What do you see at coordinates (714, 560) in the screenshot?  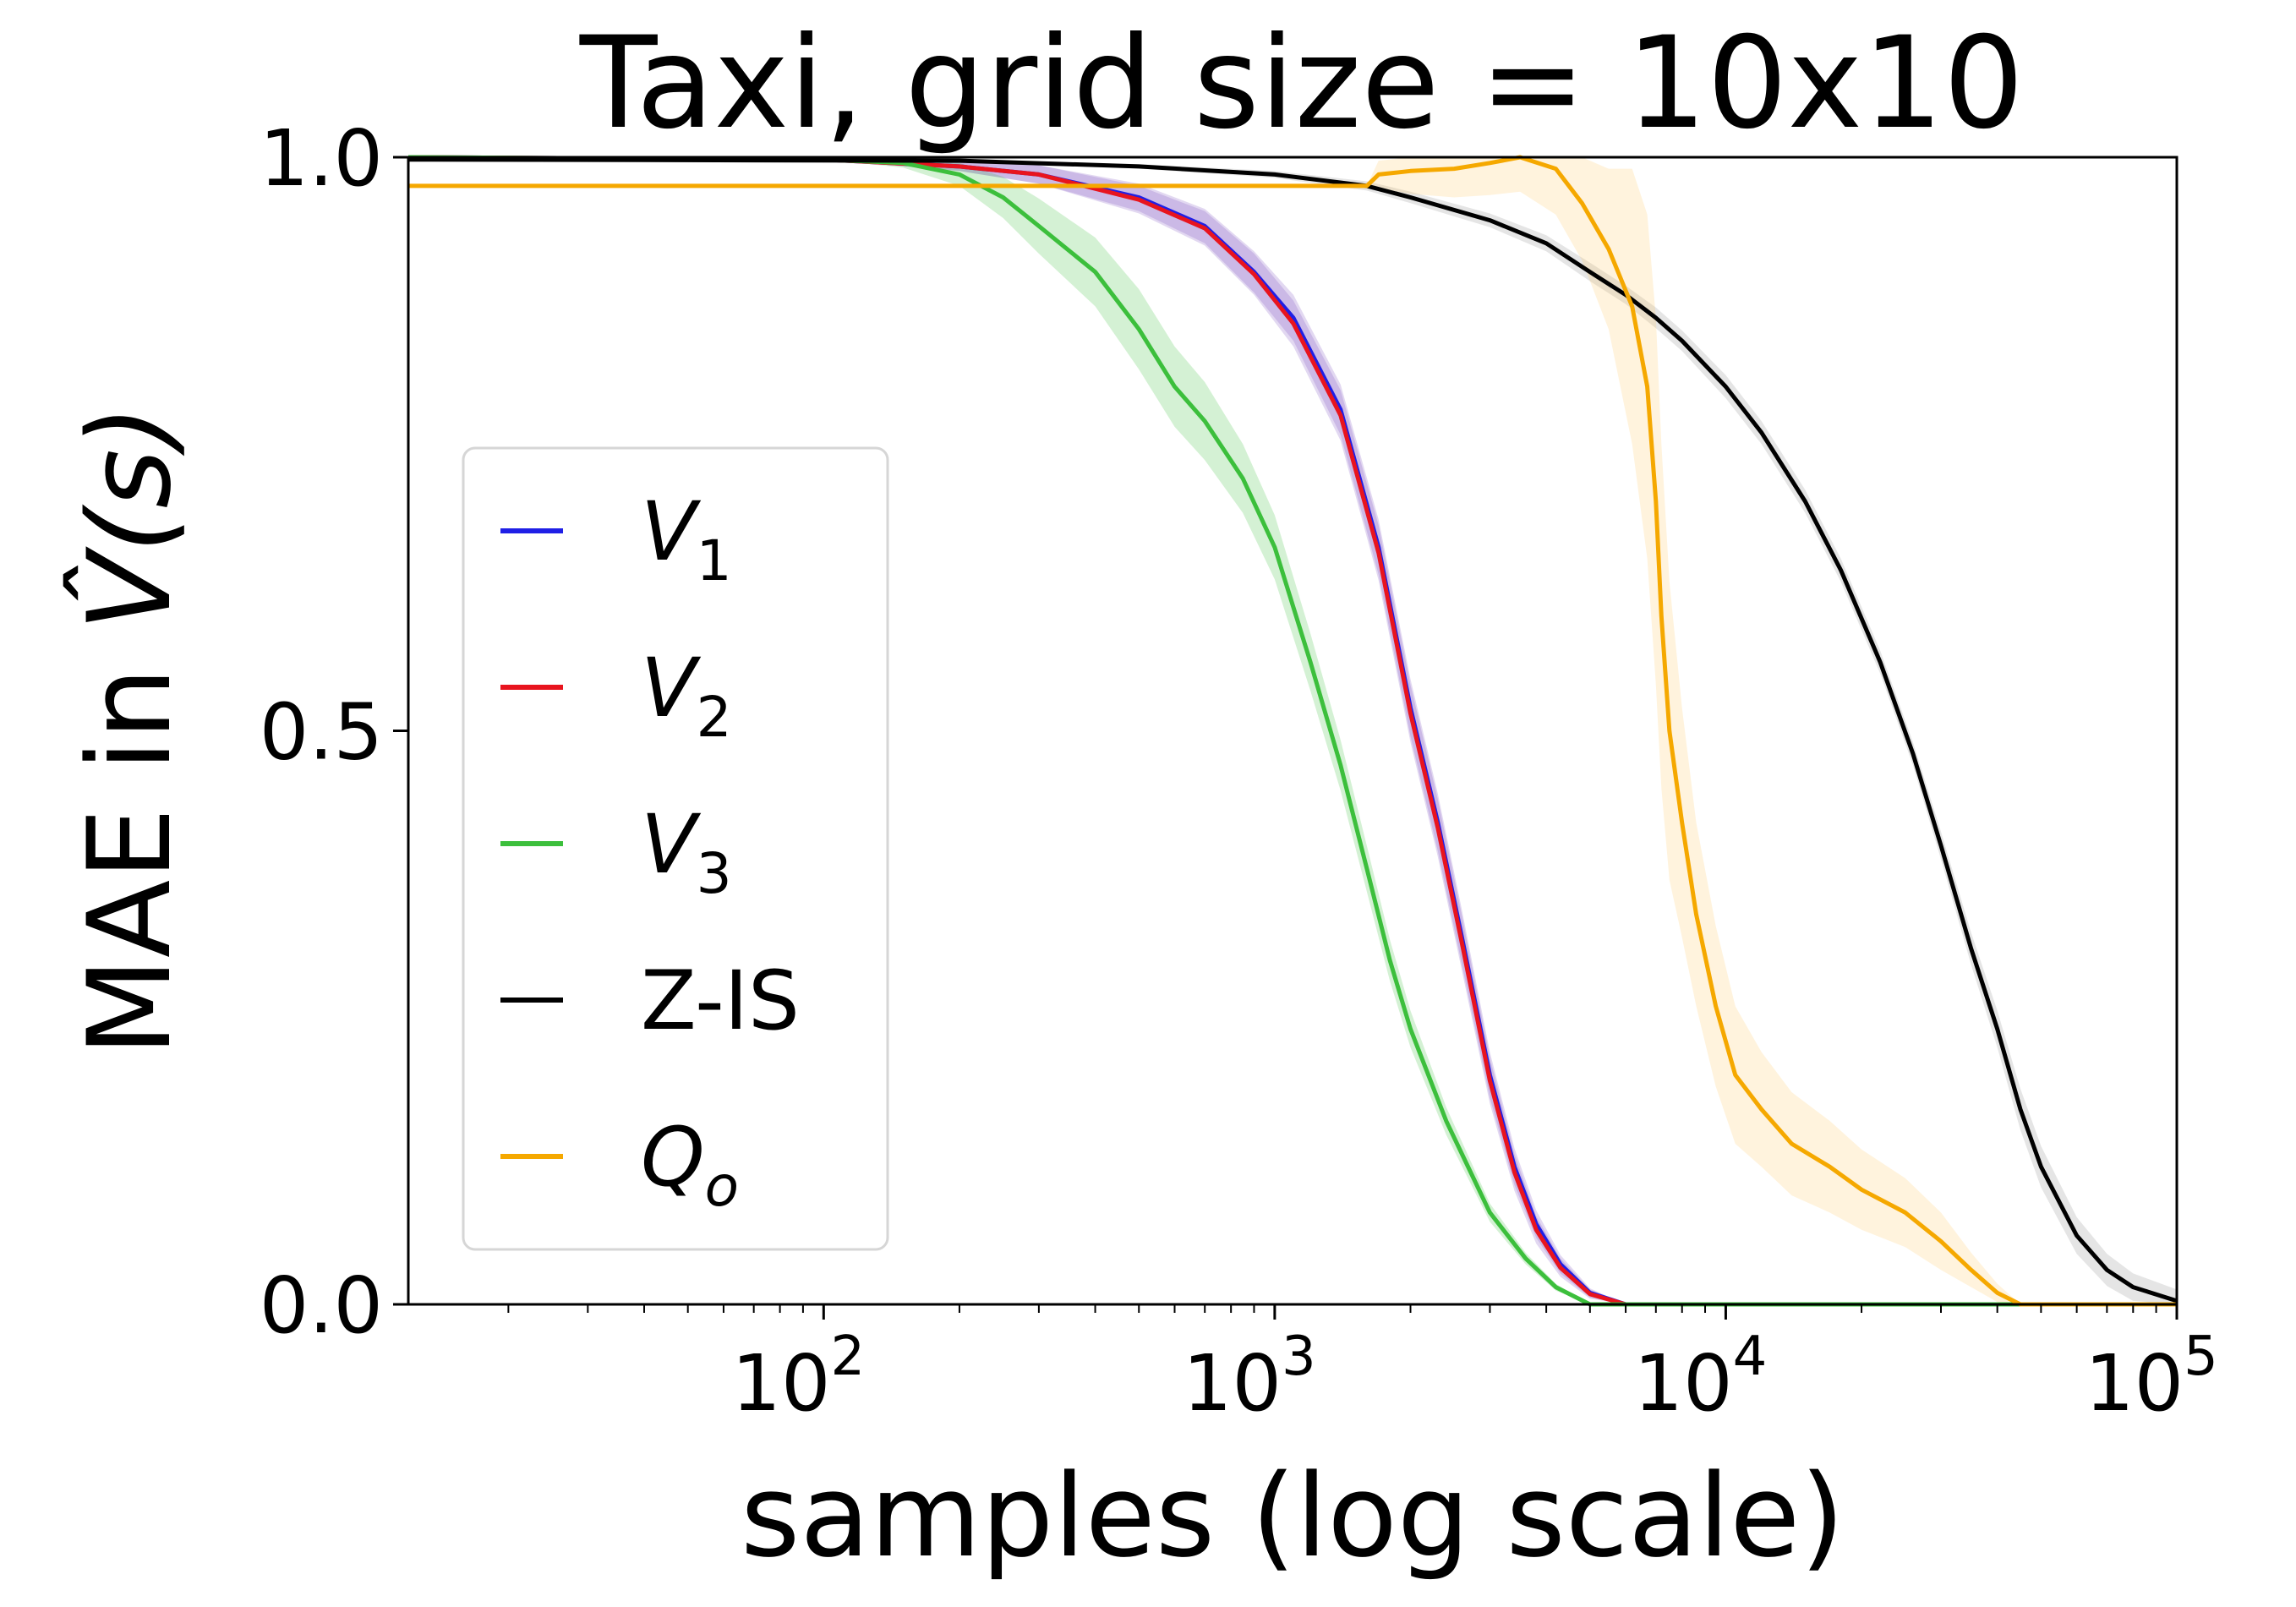 I see `legend-label-subscript: 1` at bounding box center [714, 560].